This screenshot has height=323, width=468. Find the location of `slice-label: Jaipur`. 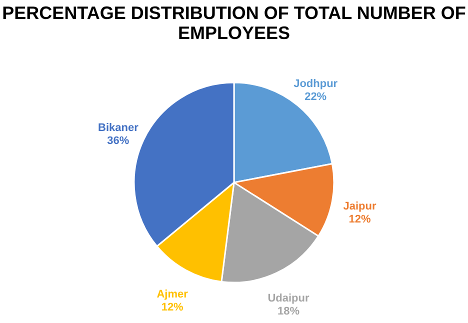

slice-label: Jaipur is located at coordinates (360, 206).